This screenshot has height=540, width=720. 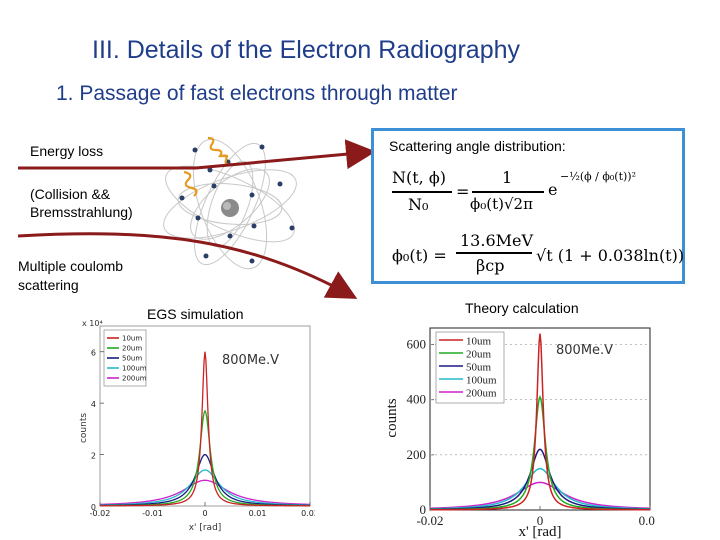 I want to click on slide-title: III. Details of the Electron Radiography, so click(x=306, y=50).